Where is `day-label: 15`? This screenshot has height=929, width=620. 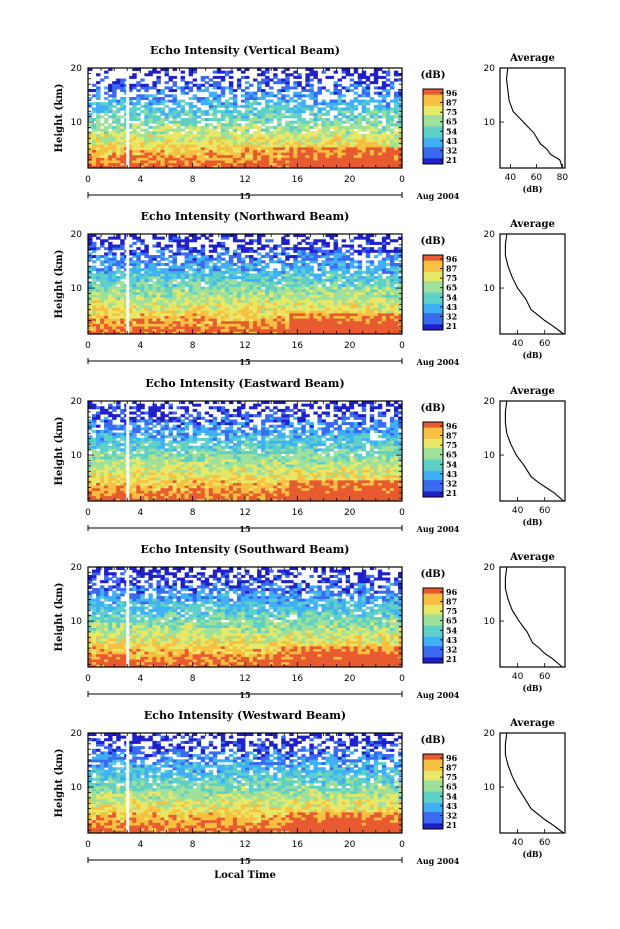
day-label: 15 is located at coordinates (244, 196).